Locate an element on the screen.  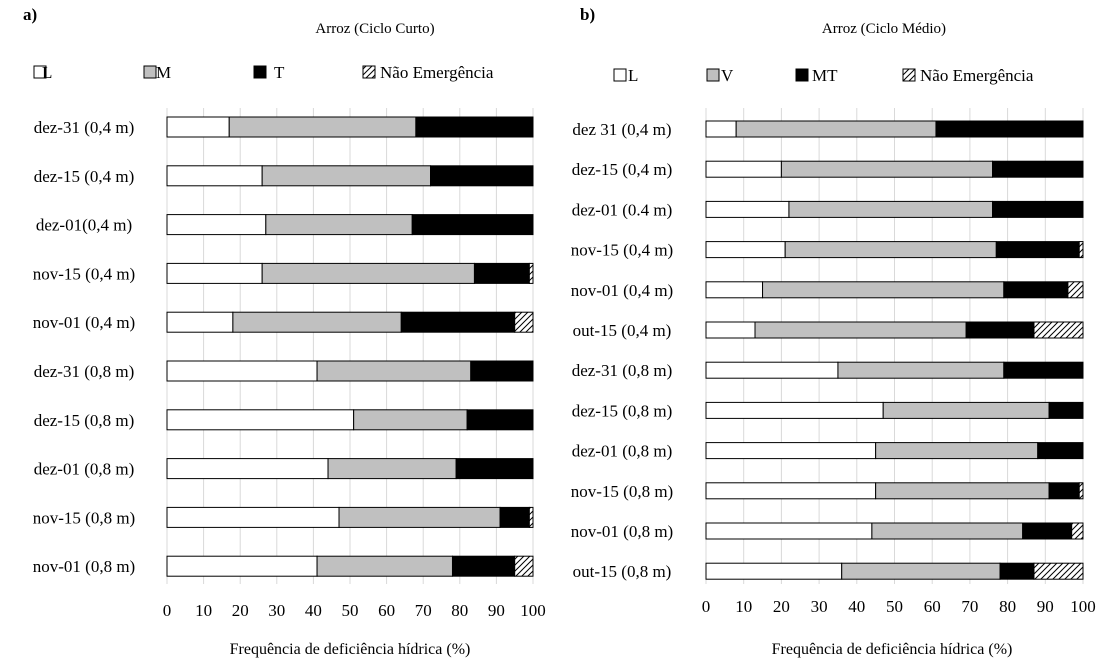
x-tick-label: 80 is located at coordinates (1007, 606).